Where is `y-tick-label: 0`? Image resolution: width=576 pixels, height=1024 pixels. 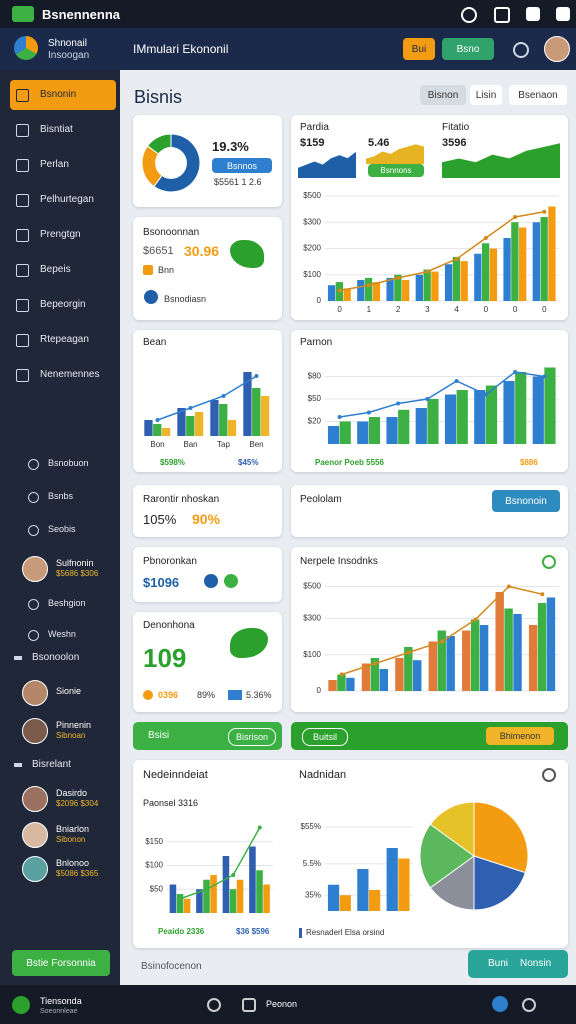 y-tick-label: 0 is located at coordinates (319, 690).